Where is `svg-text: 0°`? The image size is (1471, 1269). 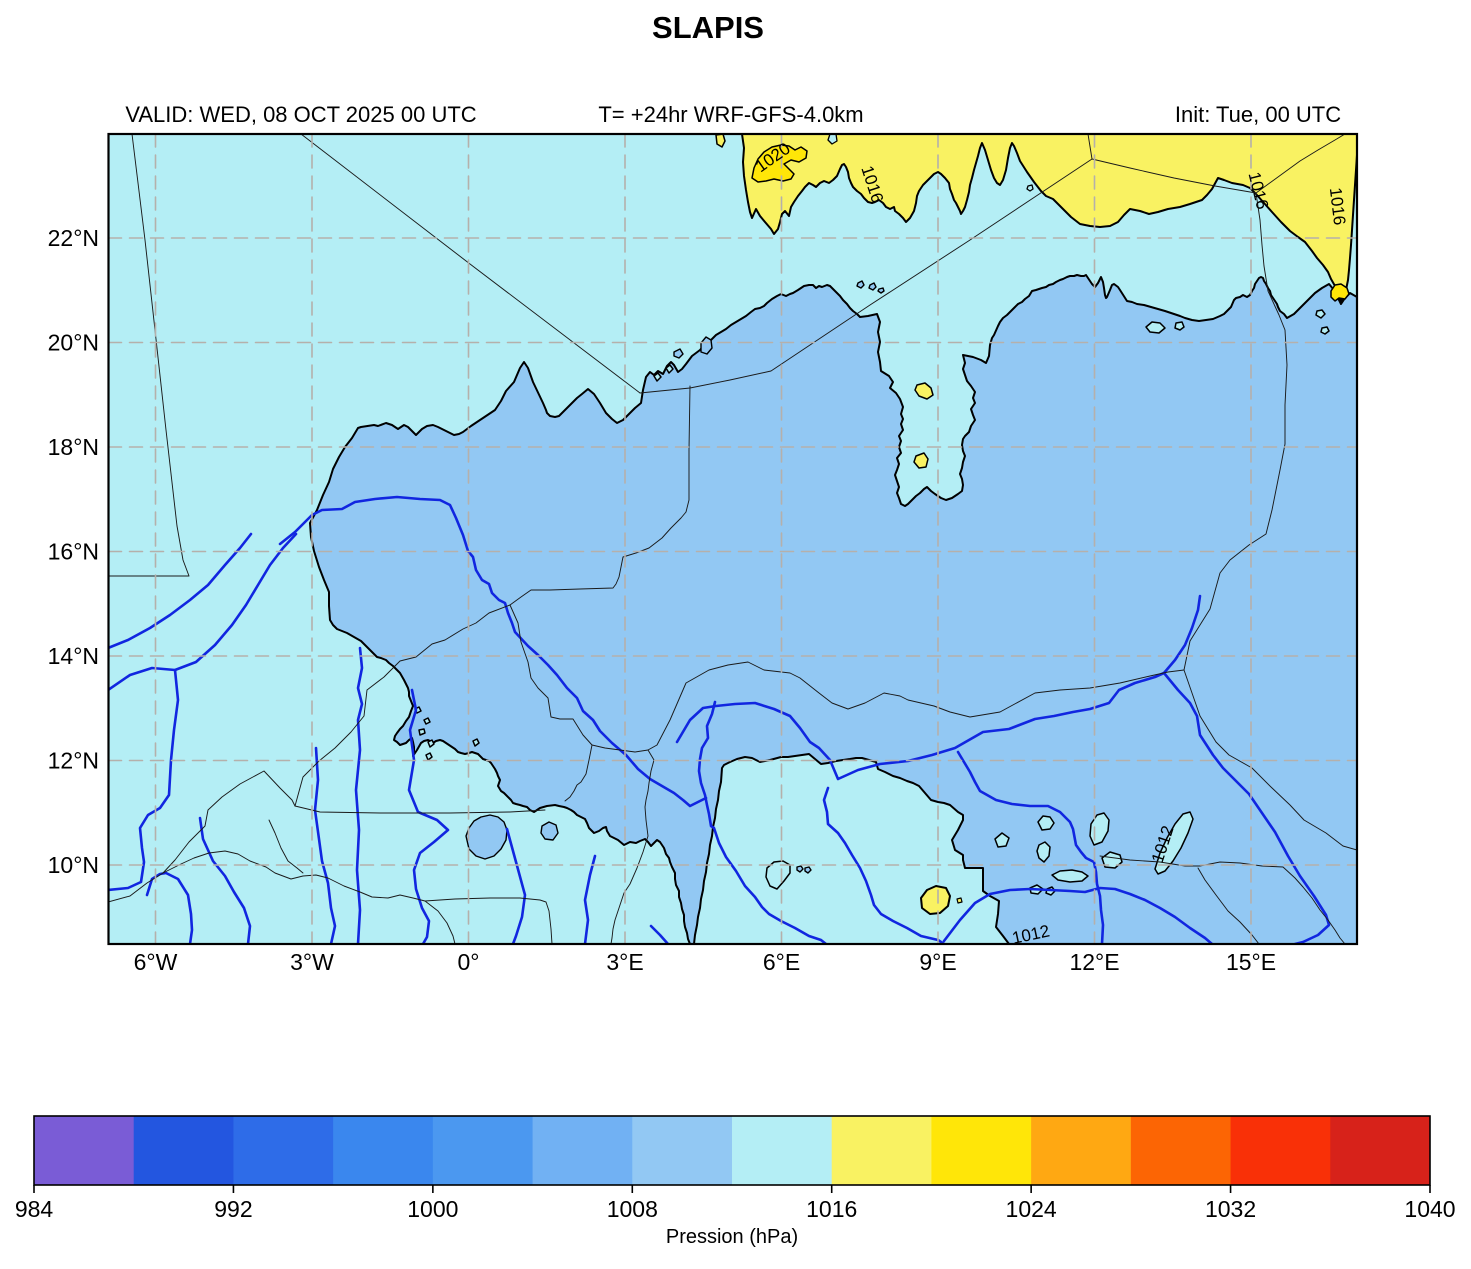
svg-text: 0° is located at coordinates (469, 962).